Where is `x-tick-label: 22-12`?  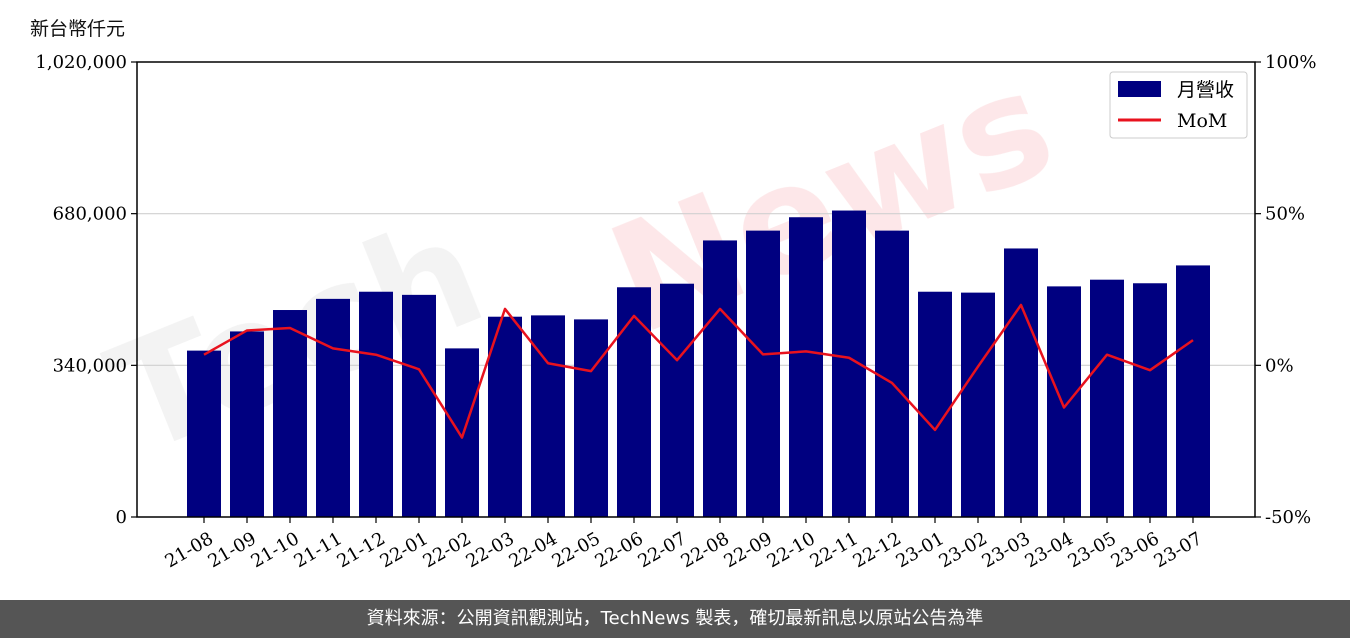 x-tick-label: 22-12 is located at coordinates (876, 550).